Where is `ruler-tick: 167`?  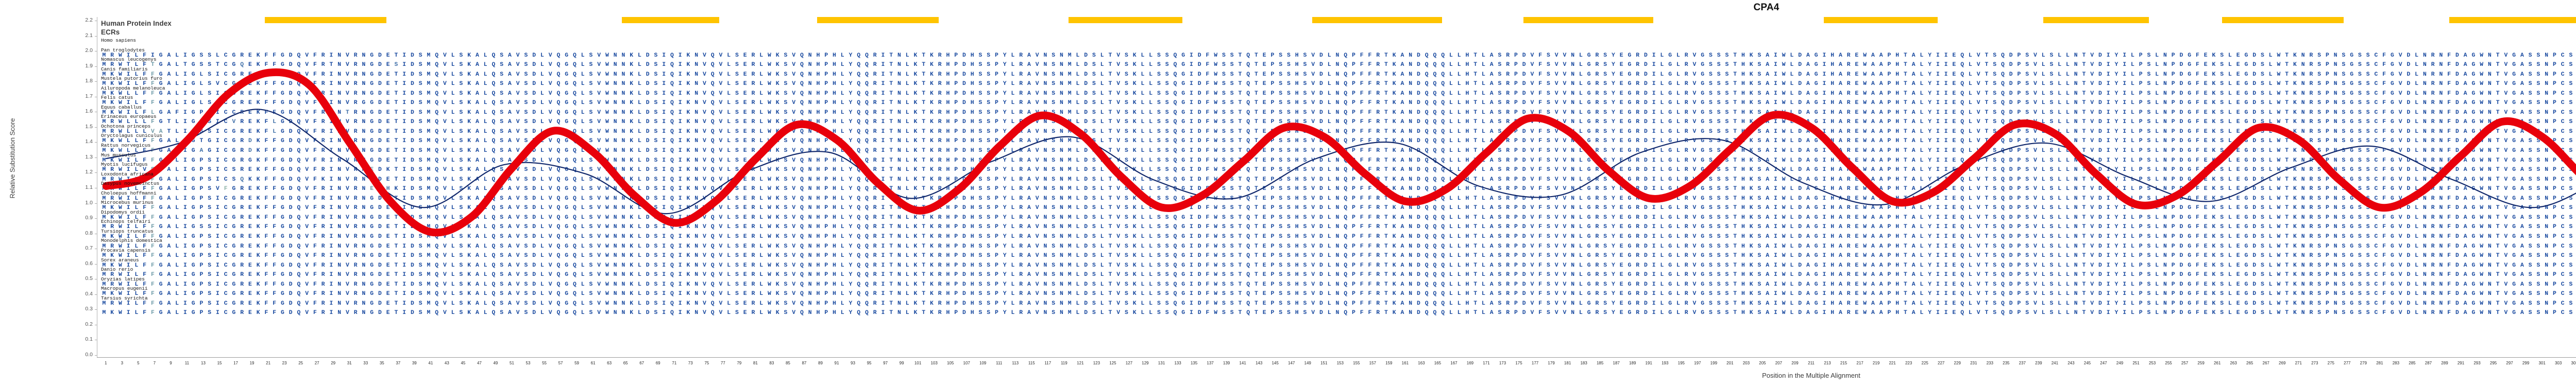 ruler-tick: 167 is located at coordinates (1454, 363).